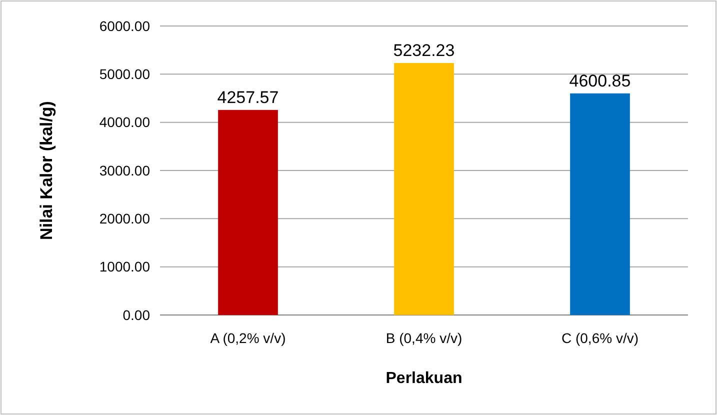 This screenshot has height=415, width=717. I want to click on y-tick-label: 3000.00, so click(124, 170).